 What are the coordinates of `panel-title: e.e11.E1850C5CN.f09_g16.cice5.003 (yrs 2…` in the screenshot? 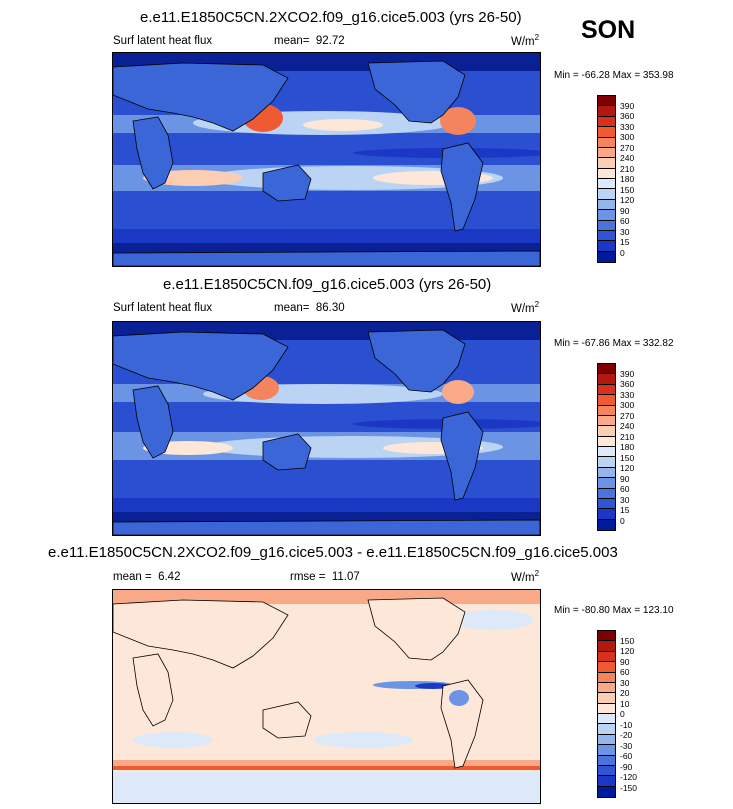 It's located at (327, 284).